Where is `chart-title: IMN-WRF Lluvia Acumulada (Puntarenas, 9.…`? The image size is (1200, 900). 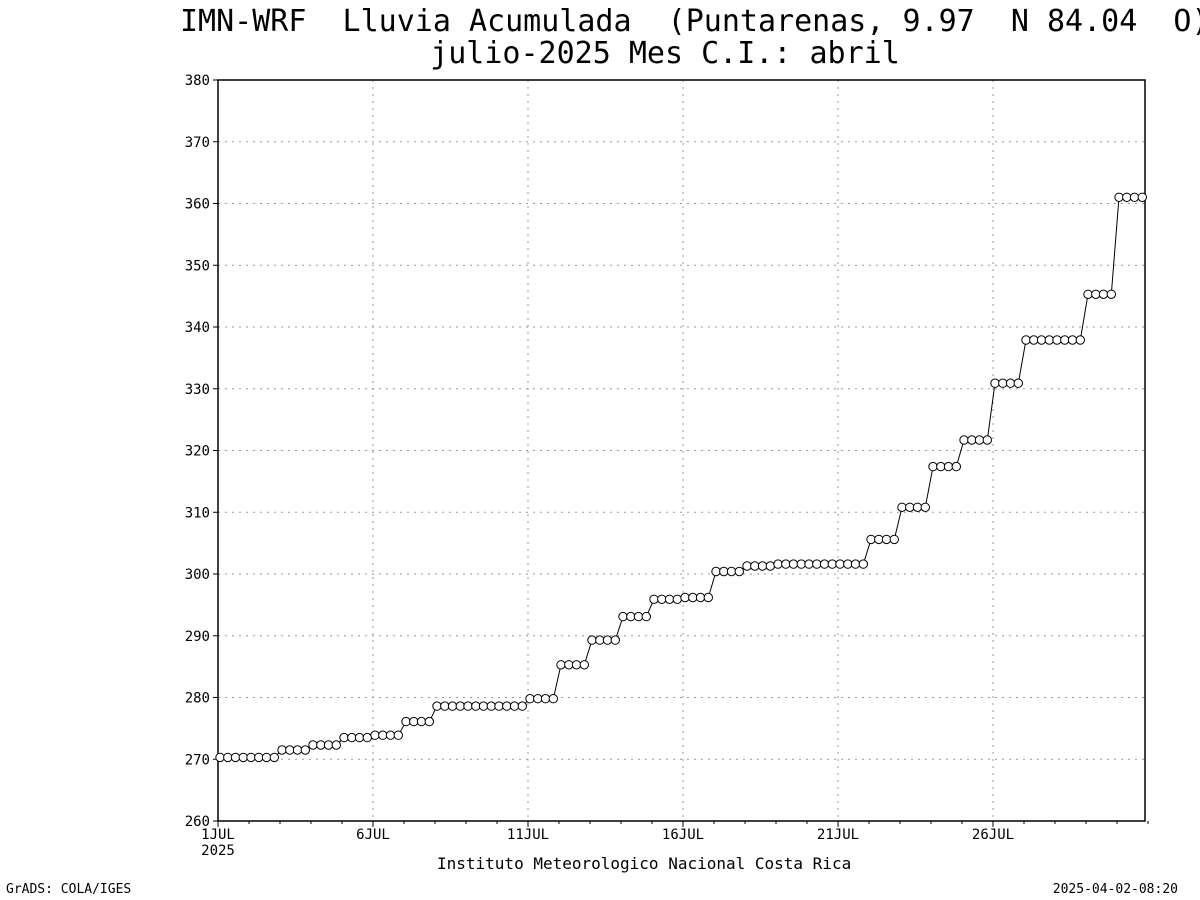
chart-title: IMN-WRF Lluvia Acumulada (Puntarenas, 9.… is located at coordinates (690, 21).